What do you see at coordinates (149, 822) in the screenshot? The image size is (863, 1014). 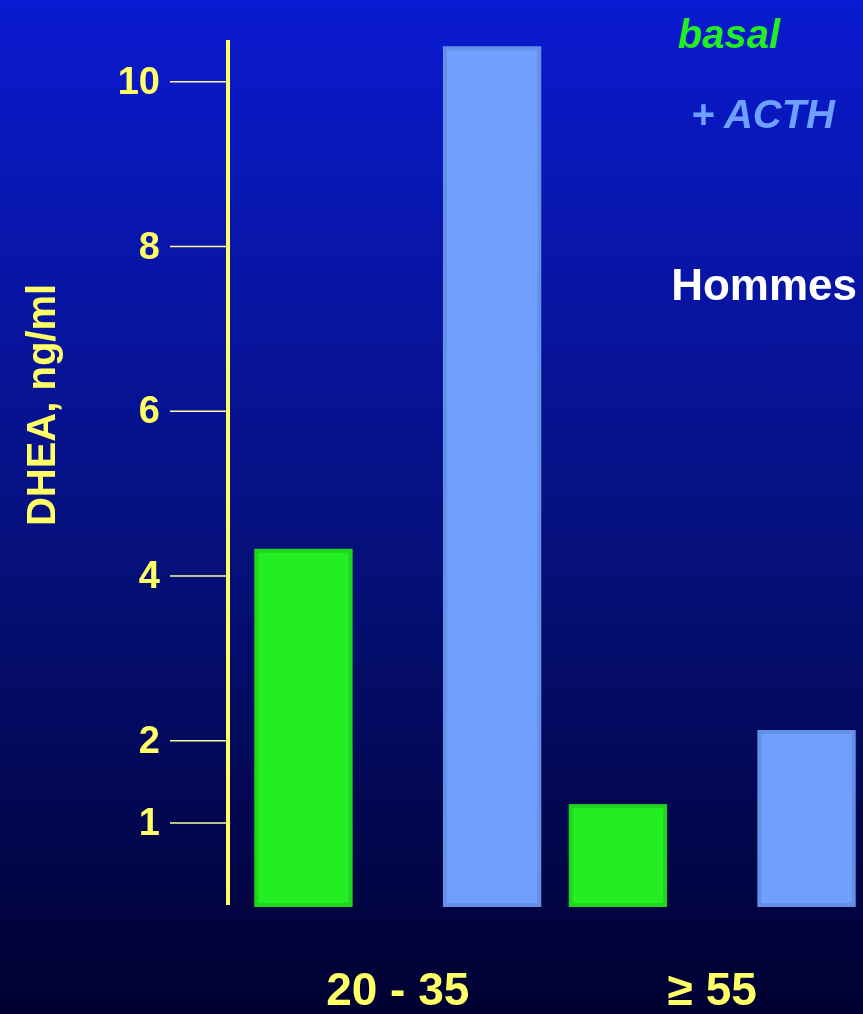 I see `y-tick-label: 1` at bounding box center [149, 822].